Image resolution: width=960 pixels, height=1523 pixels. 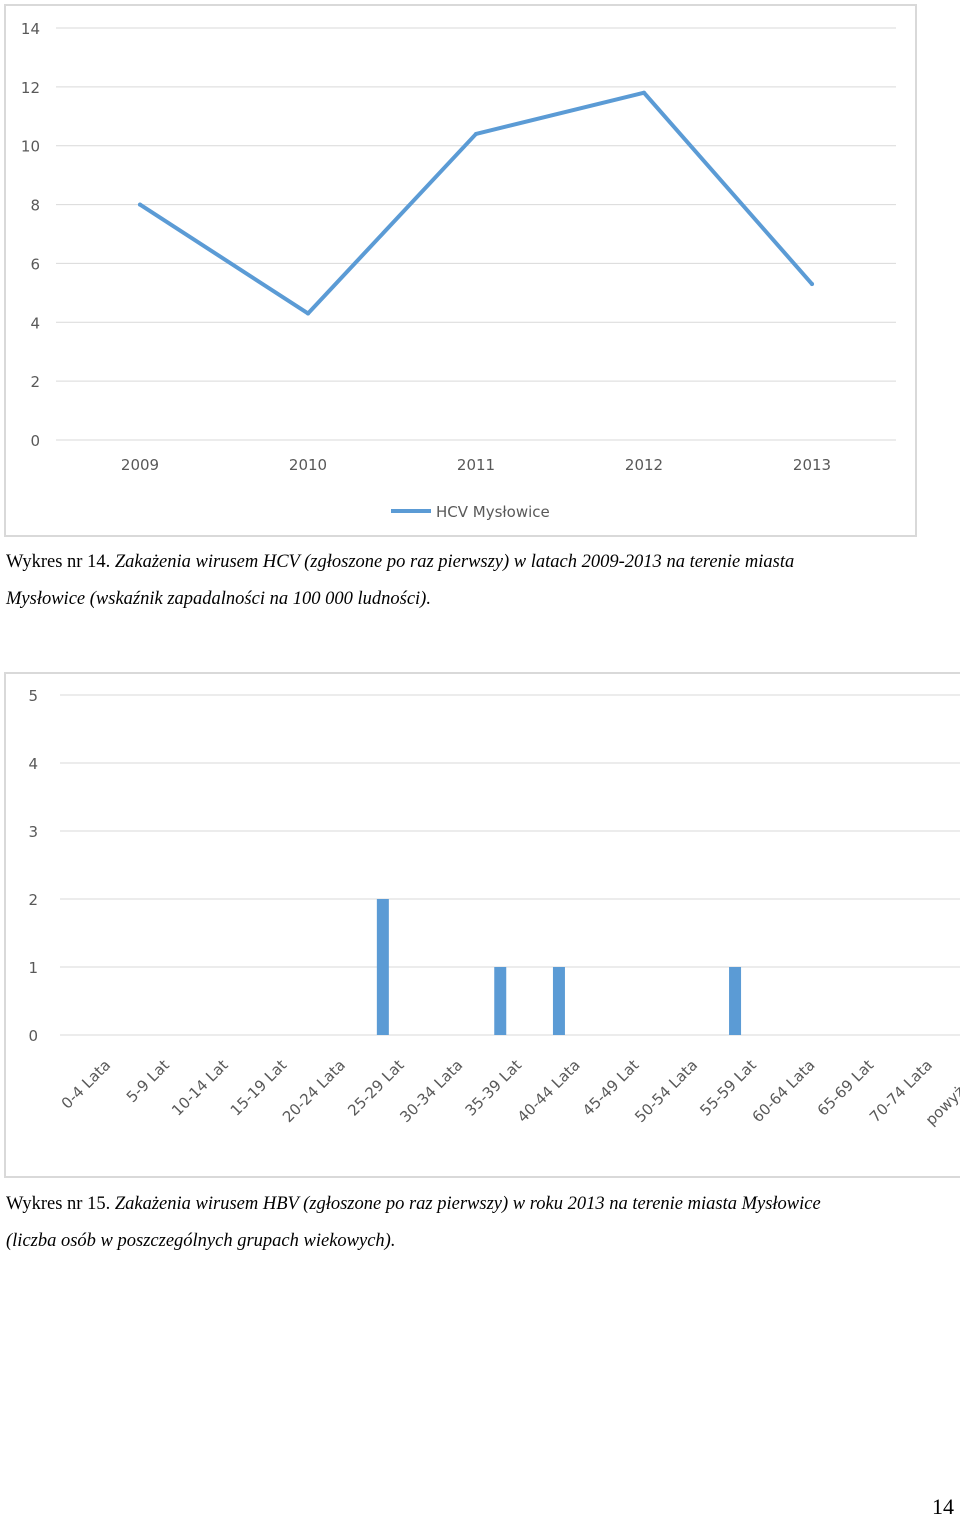 What do you see at coordinates (35, 264) in the screenshot?
I see `y-tick-label: 6` at bounding box center [35, 264].